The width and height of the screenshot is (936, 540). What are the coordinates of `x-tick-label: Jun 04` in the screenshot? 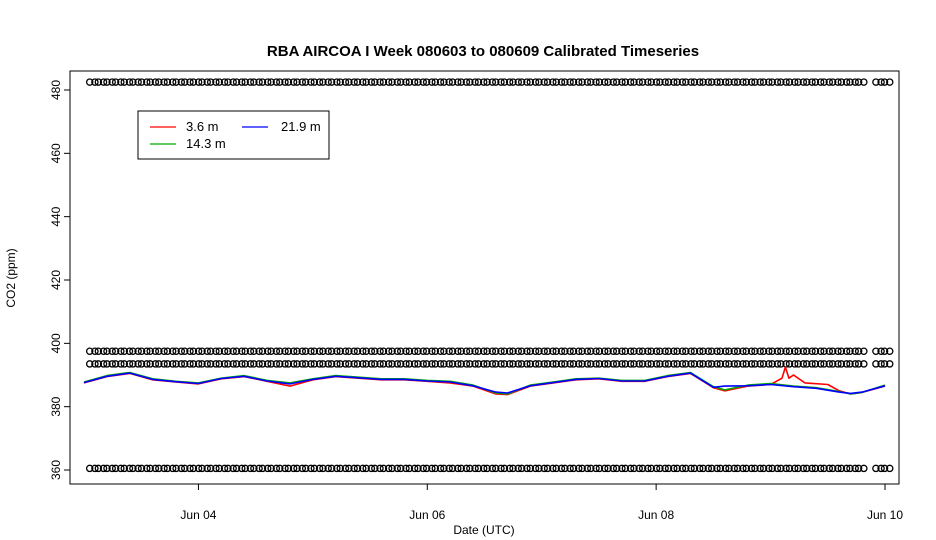 It's located at (198, 515).